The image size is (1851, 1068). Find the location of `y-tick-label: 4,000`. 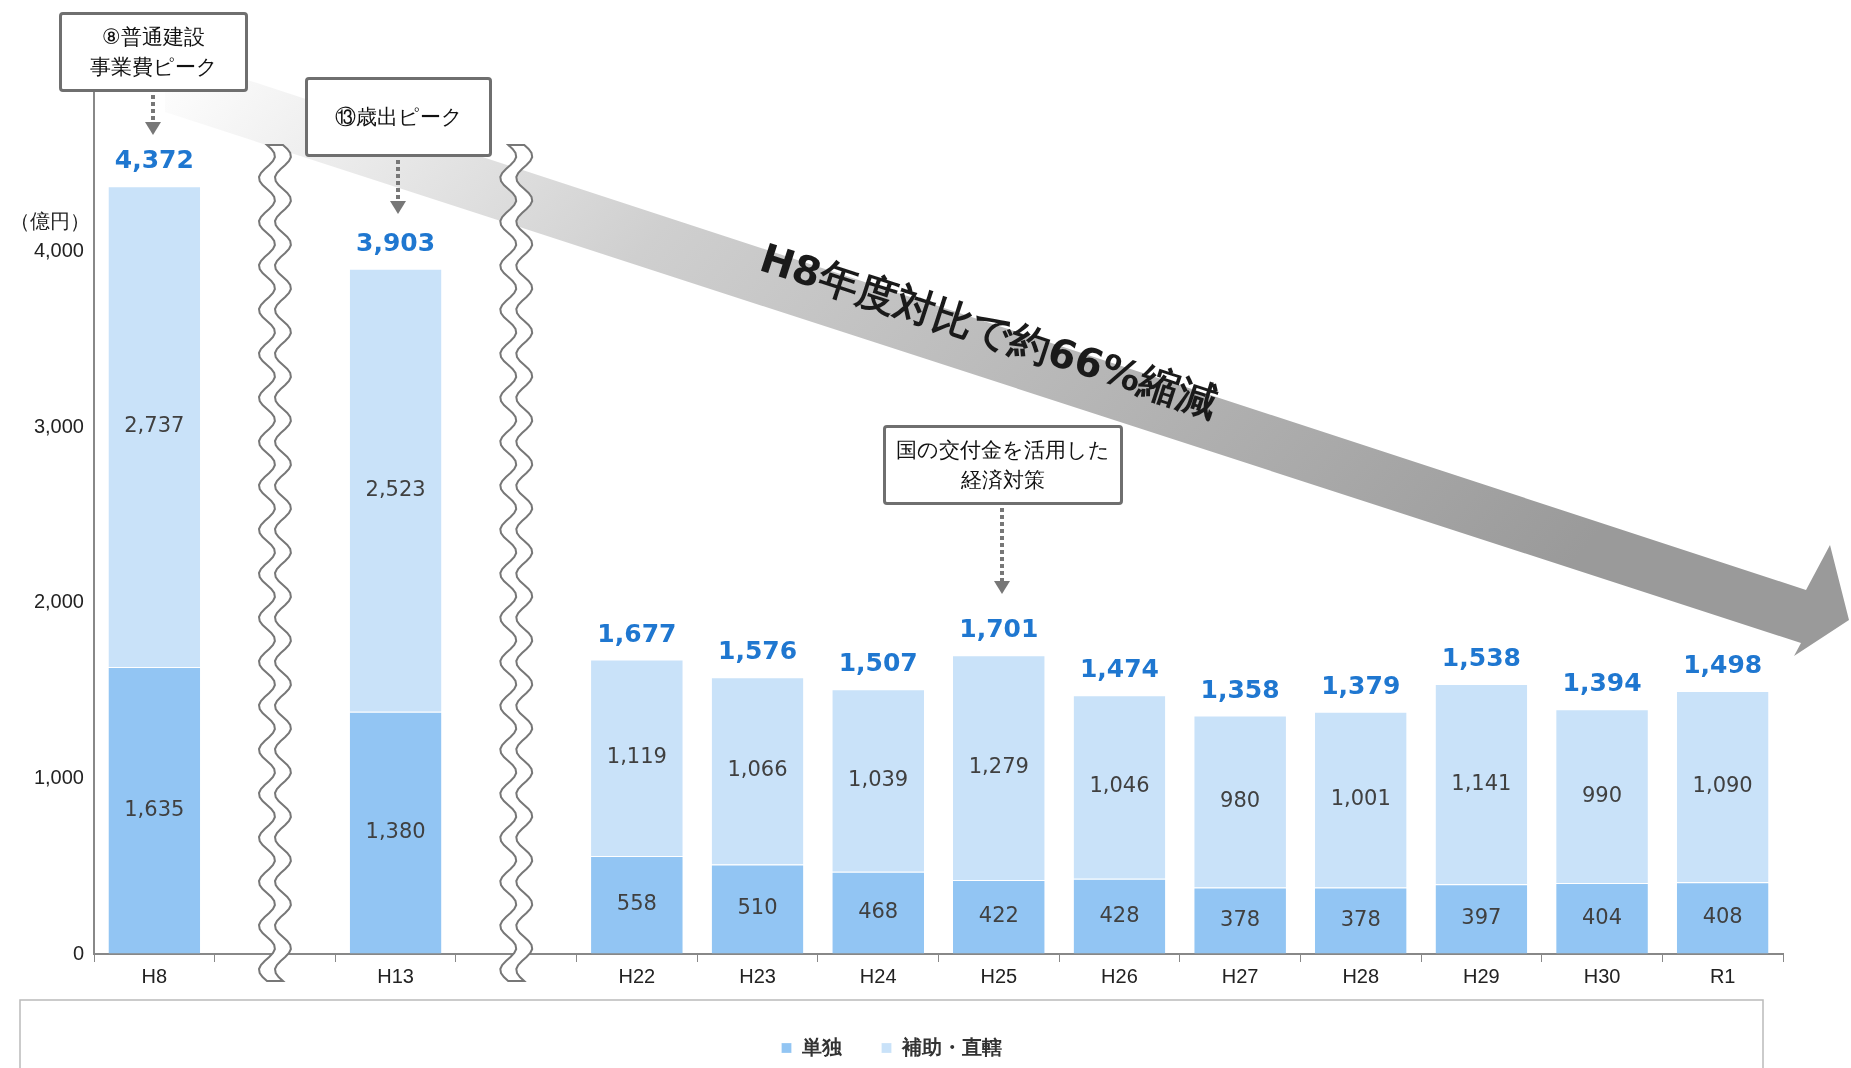

y-tick-label: 4,000 is located at coordinates (58, 250).